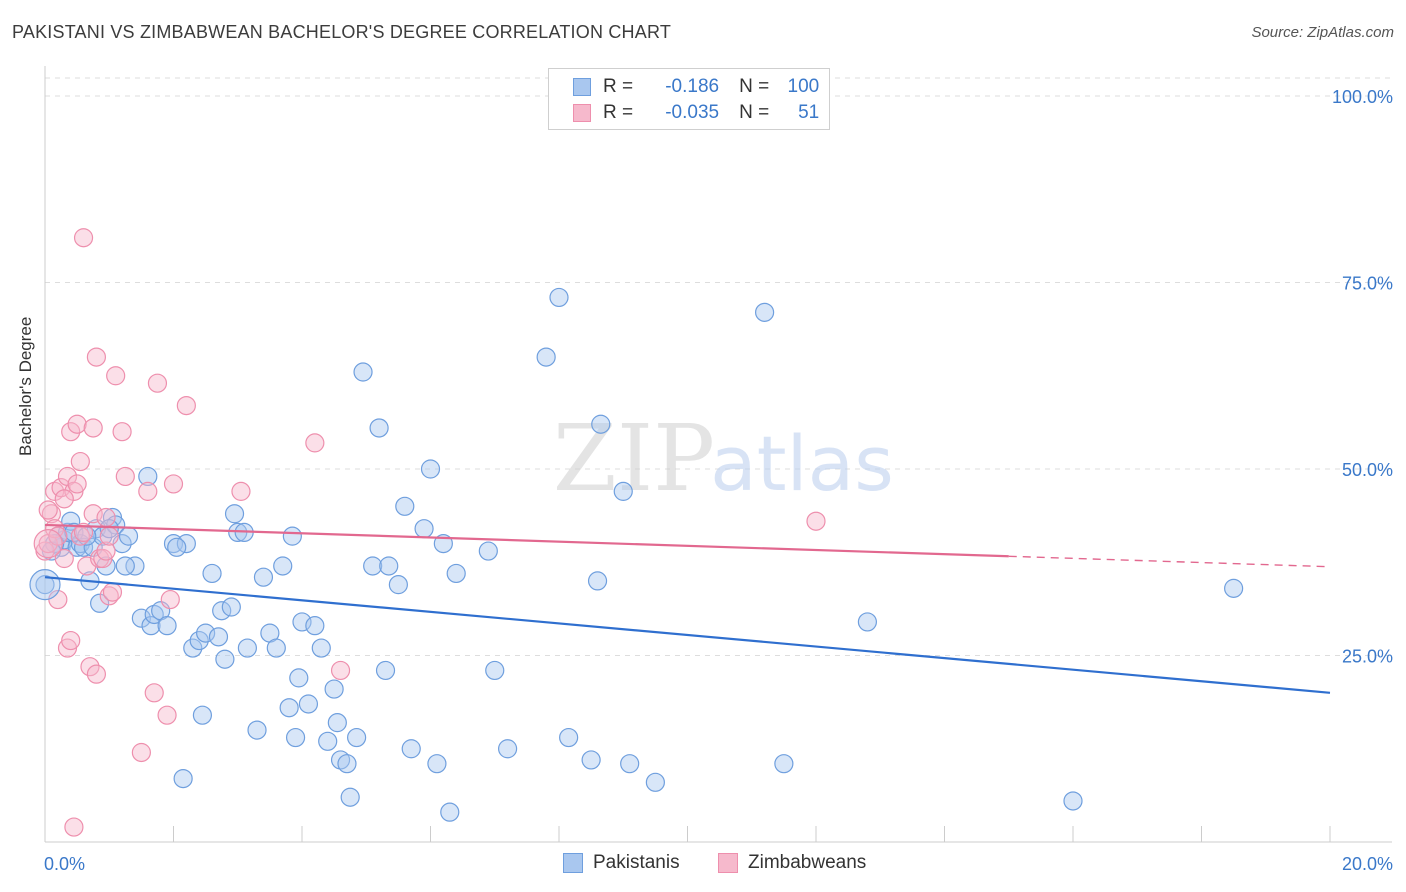  I want to click on y-tick-label: 50.0%, so click(1367, 470).